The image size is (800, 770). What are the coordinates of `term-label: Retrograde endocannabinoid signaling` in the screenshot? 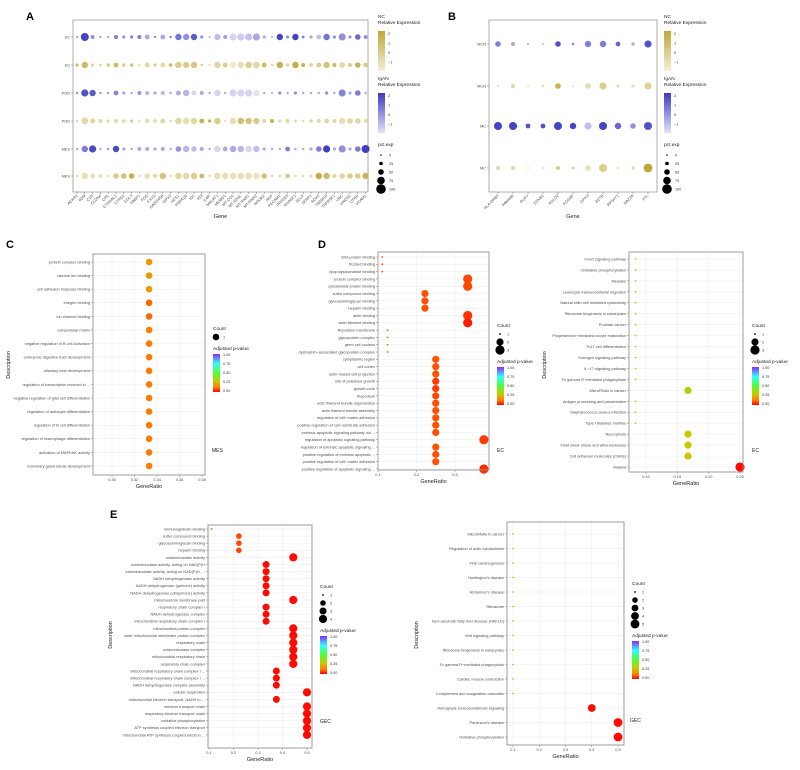 It's located at (470, 707).